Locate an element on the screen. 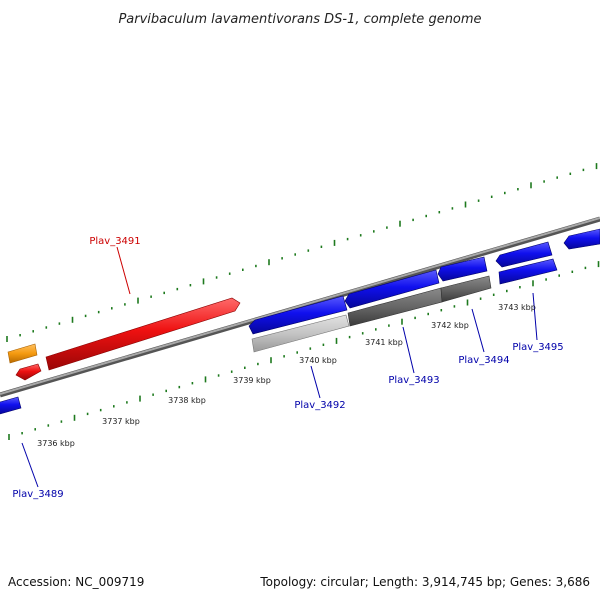  gene-feature-rna is located at coordinates (22, 353).